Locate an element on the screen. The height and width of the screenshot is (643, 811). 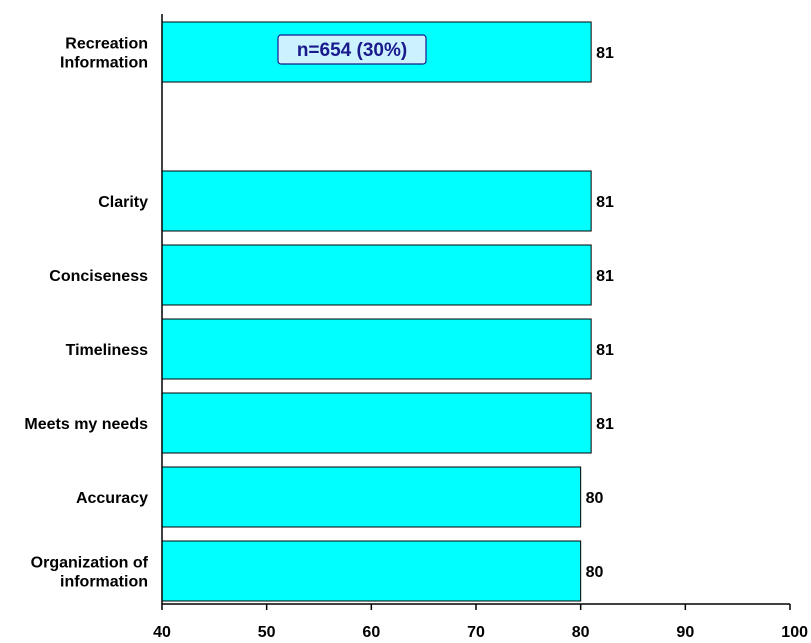
annotation-box is located at coordinates (352, 49).